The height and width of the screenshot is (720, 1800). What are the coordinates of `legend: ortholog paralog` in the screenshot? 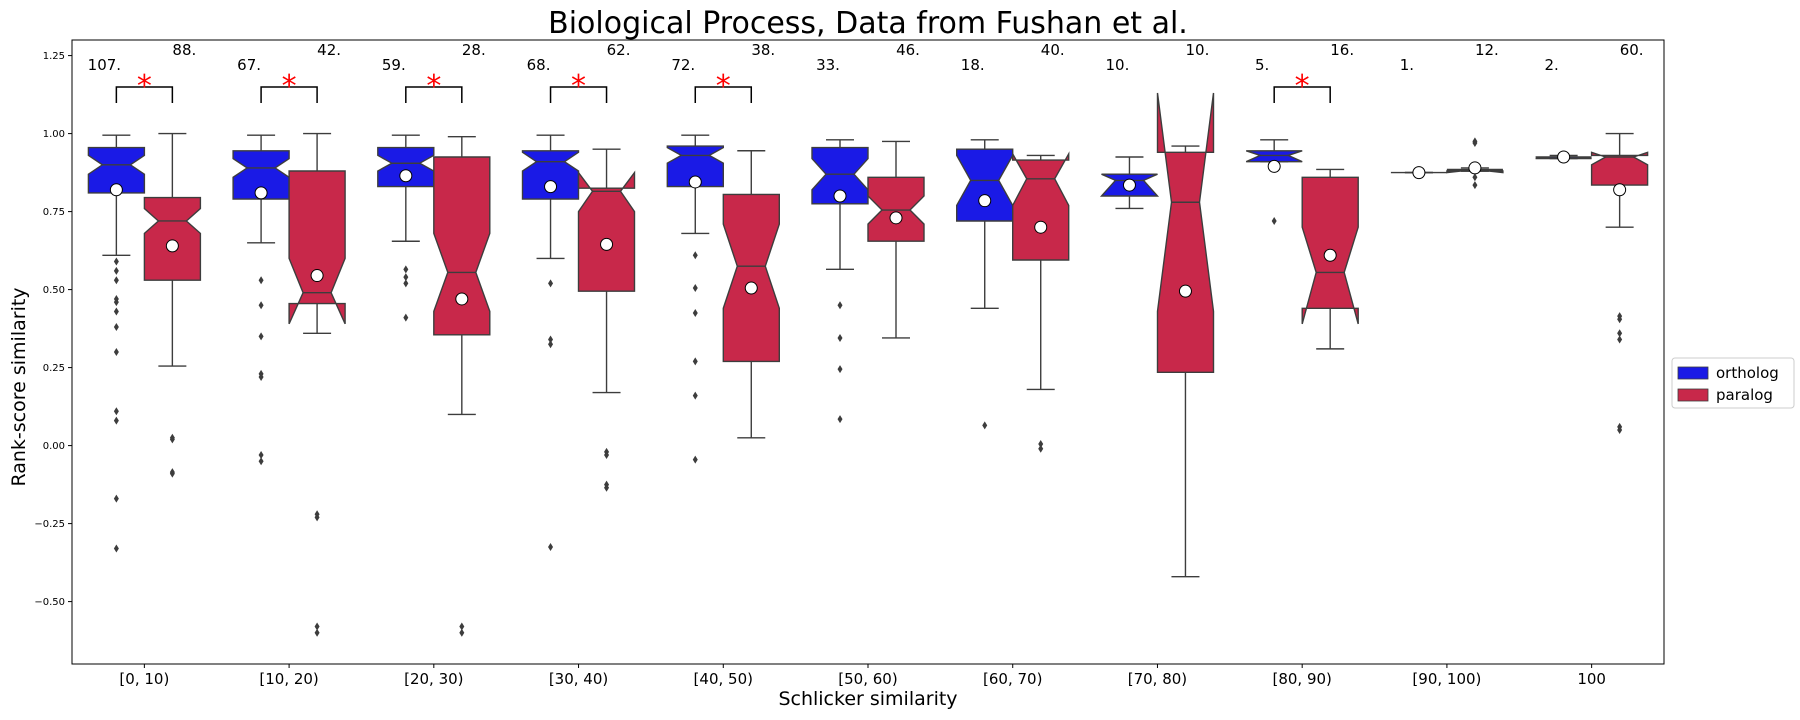 It's located at (1733, 383).